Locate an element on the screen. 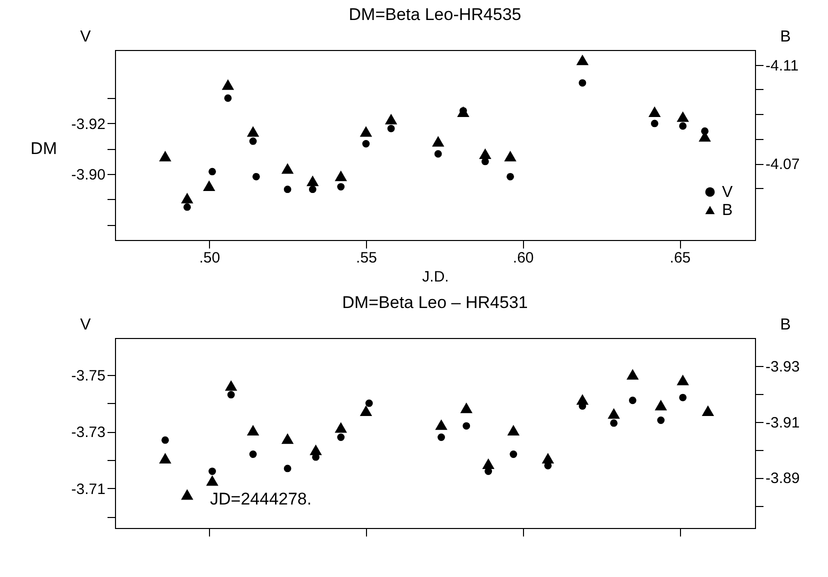  y-tick-label: -3.71 is located at coordinates (88, 489).